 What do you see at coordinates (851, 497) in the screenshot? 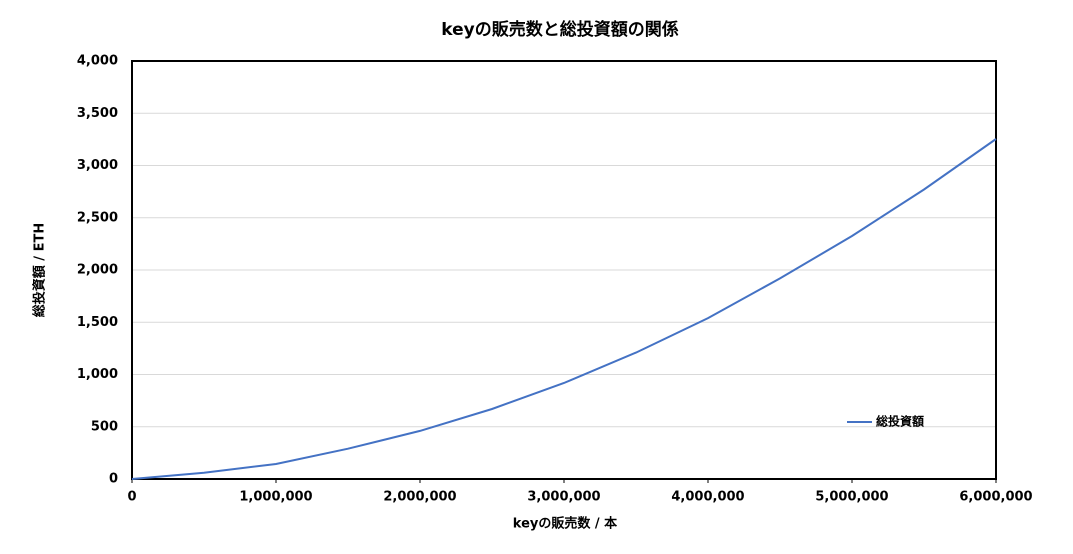
I see `x-tick-label: 5,000,000` at bounding box center [851, 497].